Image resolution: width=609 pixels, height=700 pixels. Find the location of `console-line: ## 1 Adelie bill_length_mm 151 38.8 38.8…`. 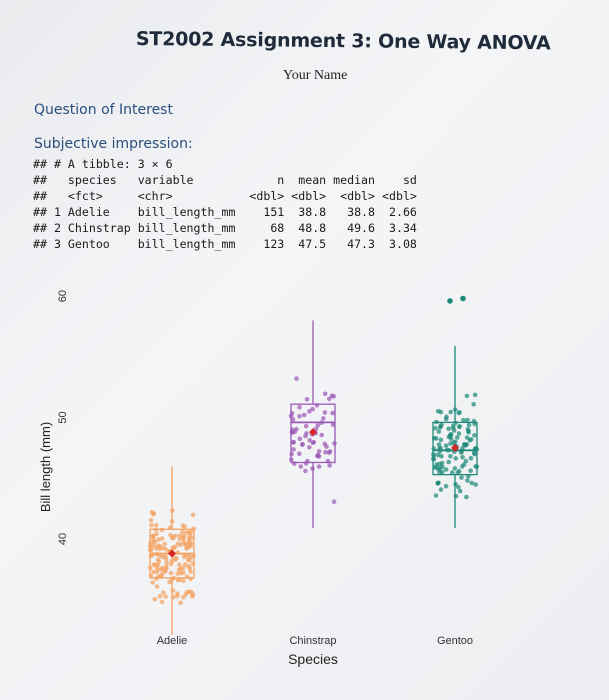

console-line: ## 1 Adelie bill_length_mm 151 38.8 38.8… is located at coordinates (225, 212).